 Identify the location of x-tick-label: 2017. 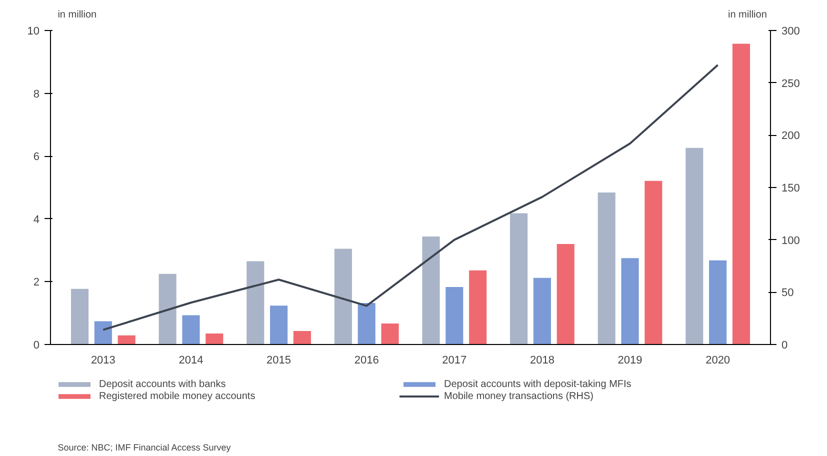
(454, 360).